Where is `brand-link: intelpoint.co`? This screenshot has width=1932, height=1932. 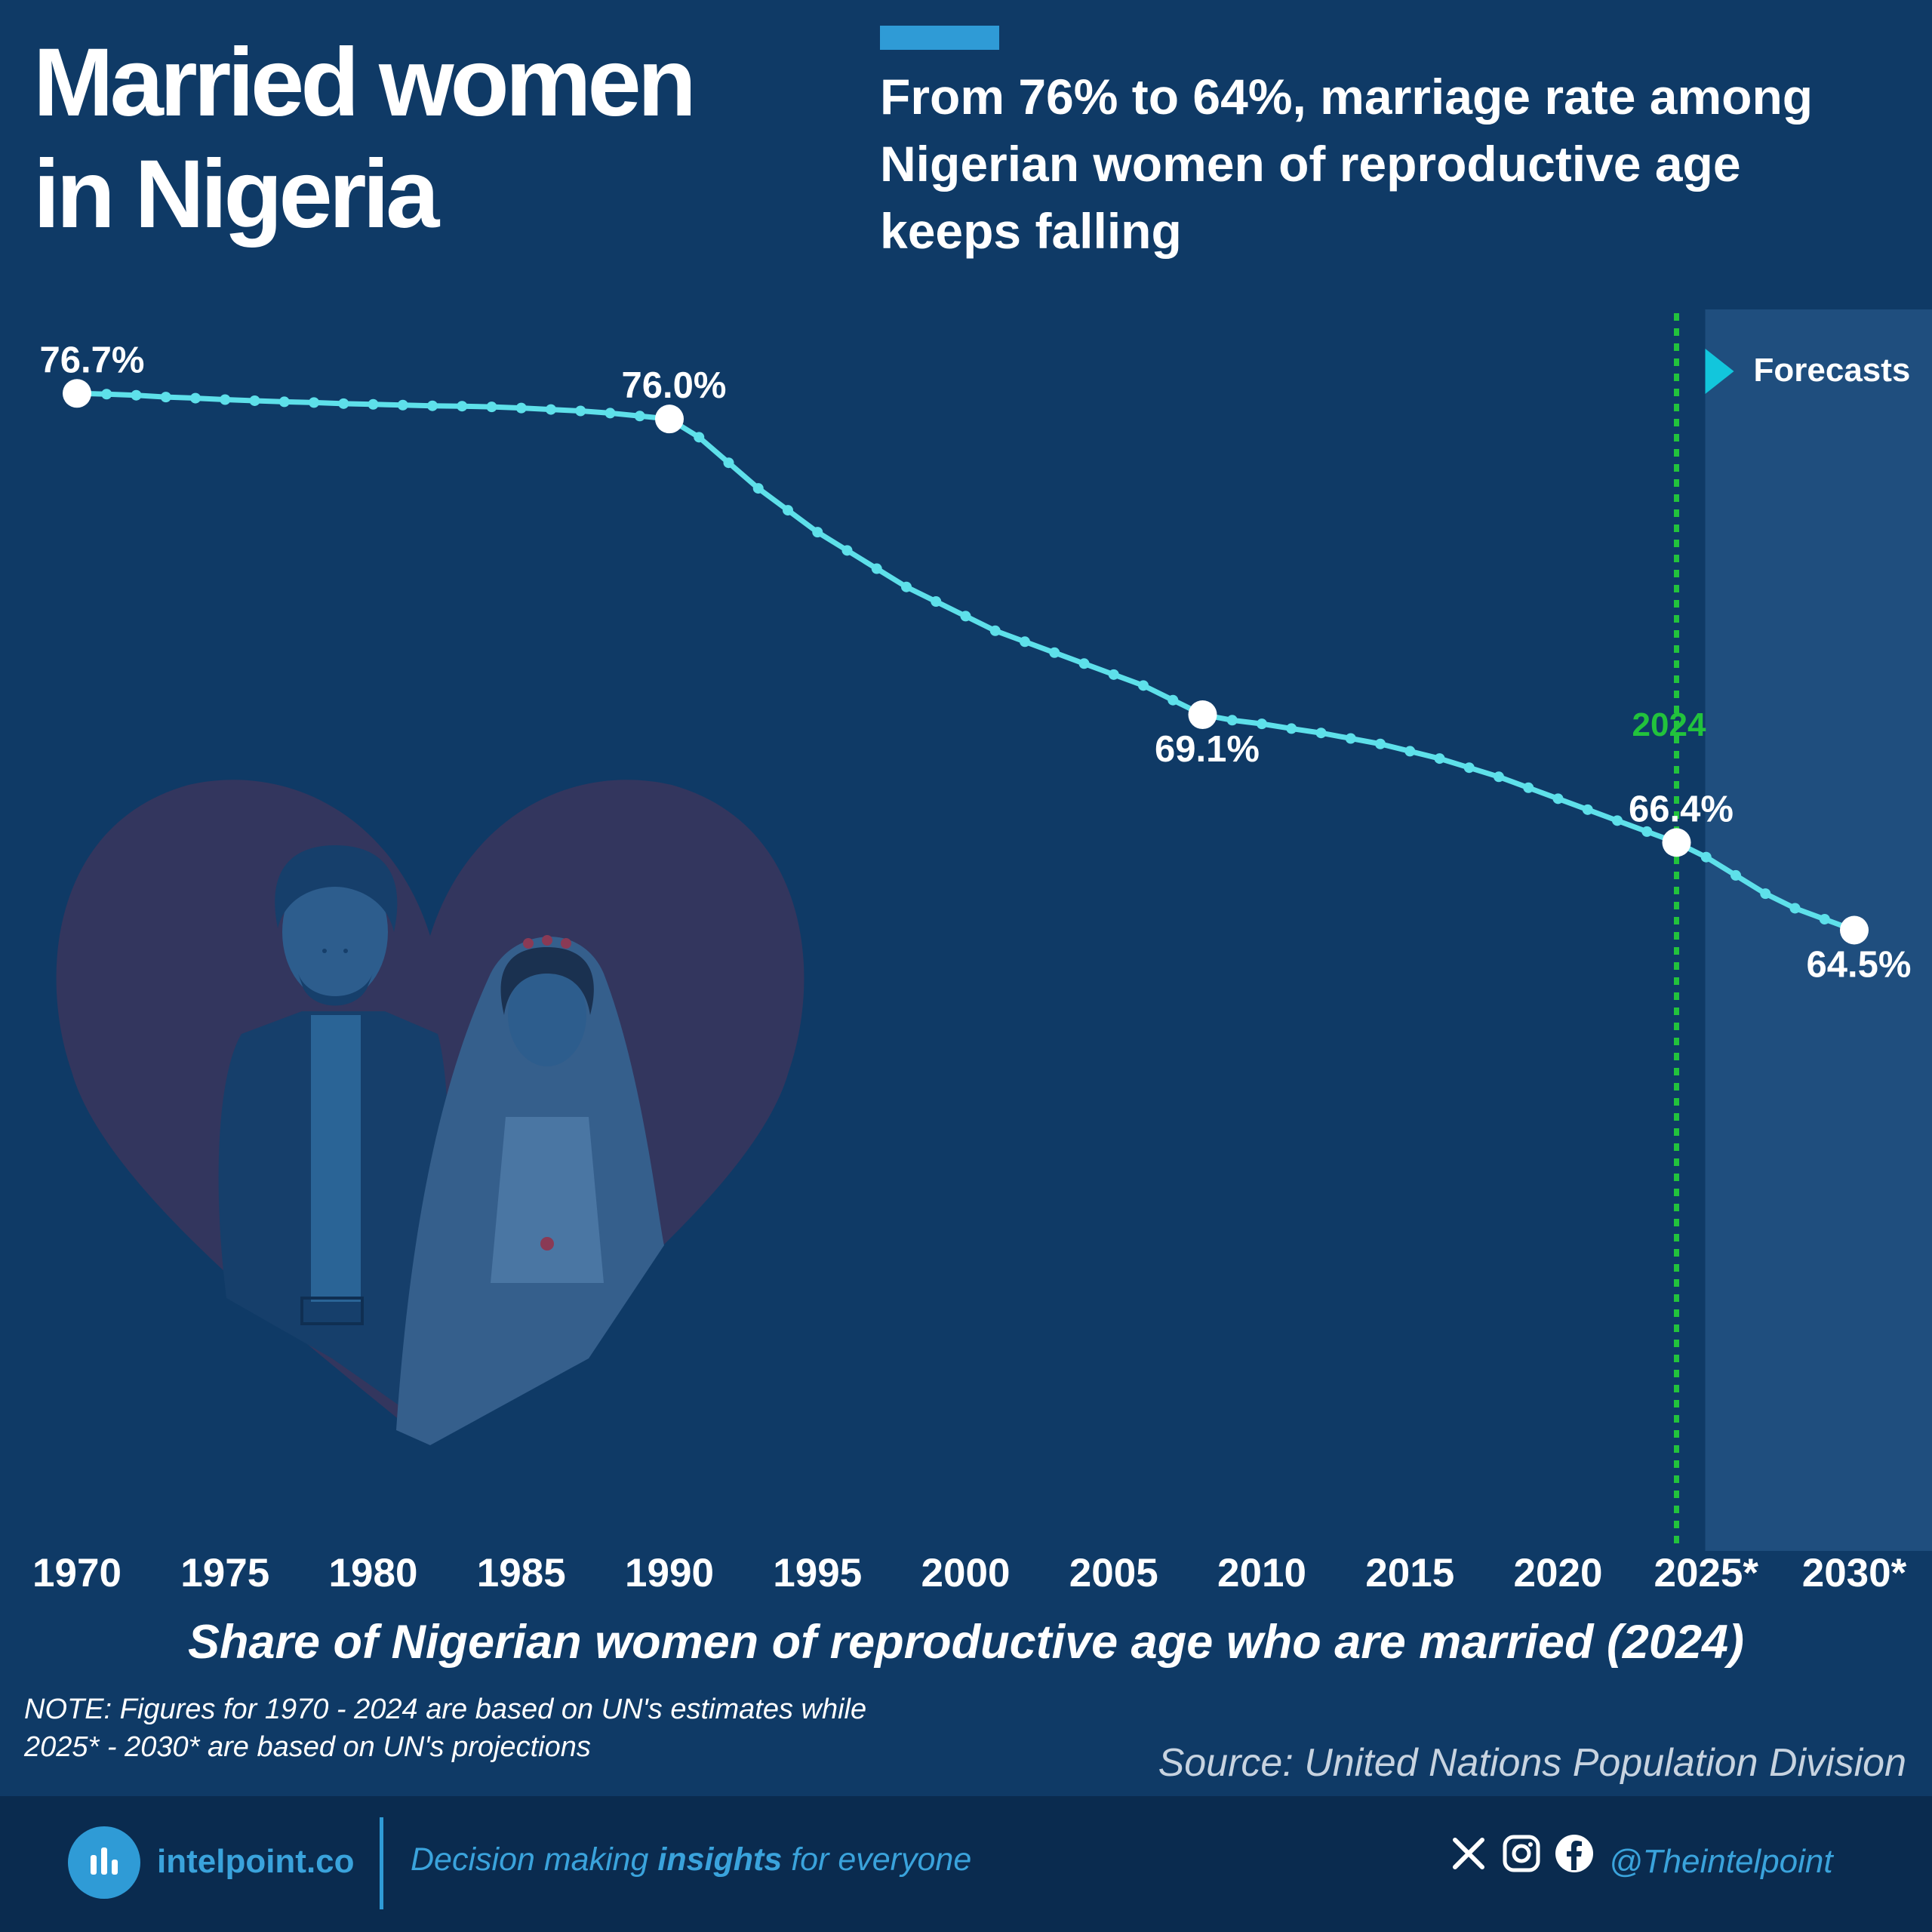
brand-link: intelpoint.co is located at coordinates (256, 1861).